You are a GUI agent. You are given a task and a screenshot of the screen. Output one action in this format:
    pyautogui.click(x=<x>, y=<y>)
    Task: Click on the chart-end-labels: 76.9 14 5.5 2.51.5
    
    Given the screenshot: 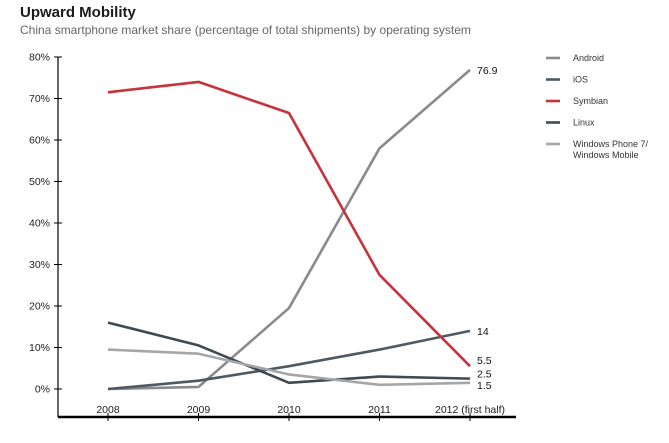 What is the action you would take?
    pyautogui.click(x=487, y=228)
    